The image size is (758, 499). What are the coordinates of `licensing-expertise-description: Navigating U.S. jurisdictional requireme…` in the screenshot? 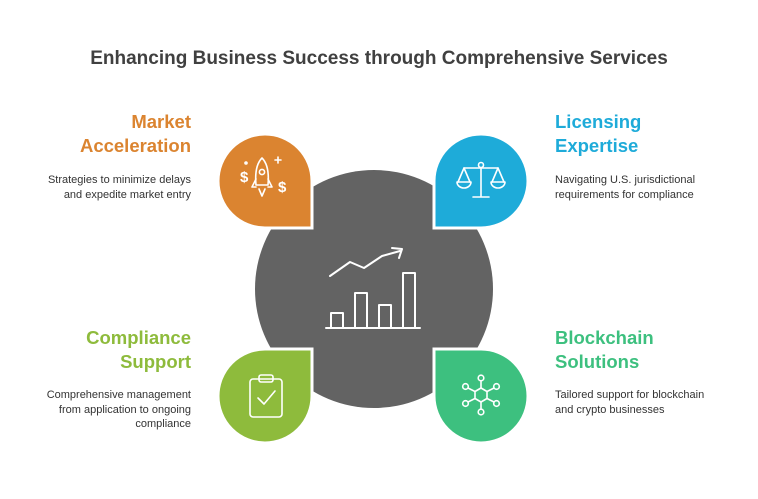 It's located at (625, 187).